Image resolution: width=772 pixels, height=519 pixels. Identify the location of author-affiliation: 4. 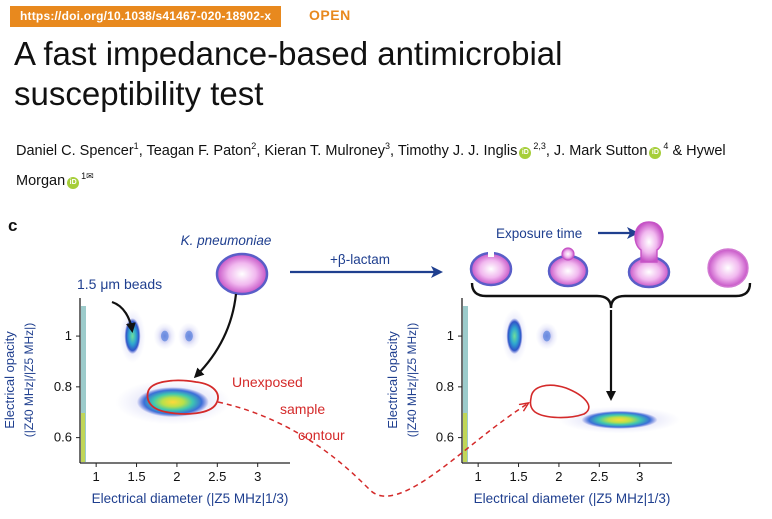
(666, 146).